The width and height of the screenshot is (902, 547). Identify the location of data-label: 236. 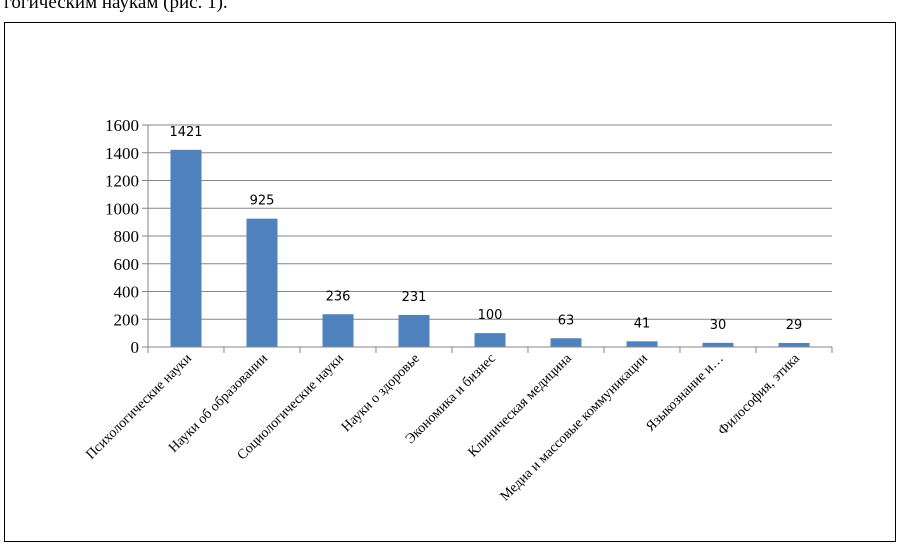
(338, 296).